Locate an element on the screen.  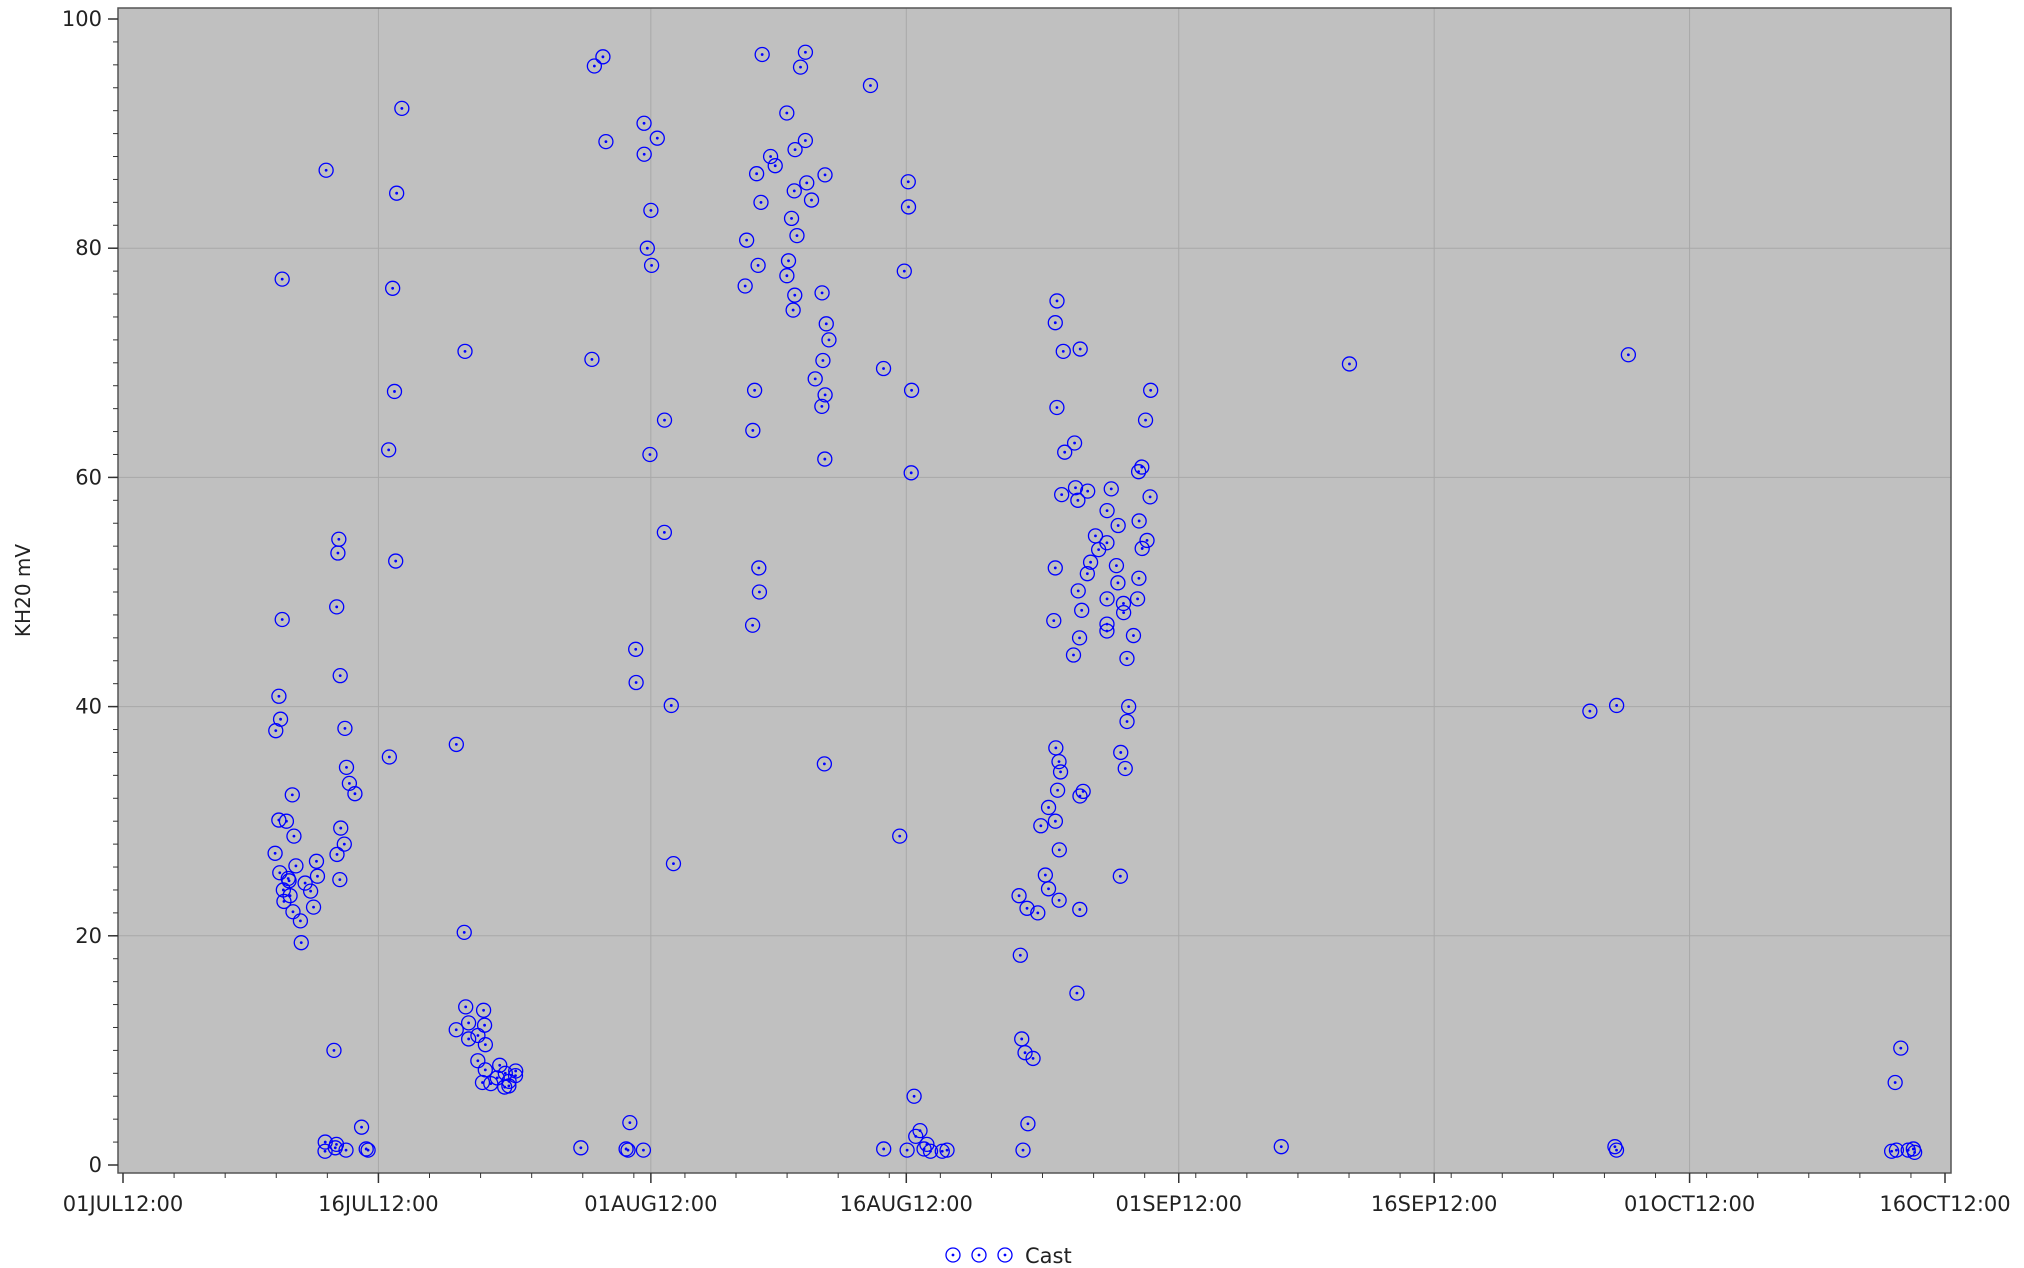
y-tick-label: 100 is located at coordinates (82, 19).